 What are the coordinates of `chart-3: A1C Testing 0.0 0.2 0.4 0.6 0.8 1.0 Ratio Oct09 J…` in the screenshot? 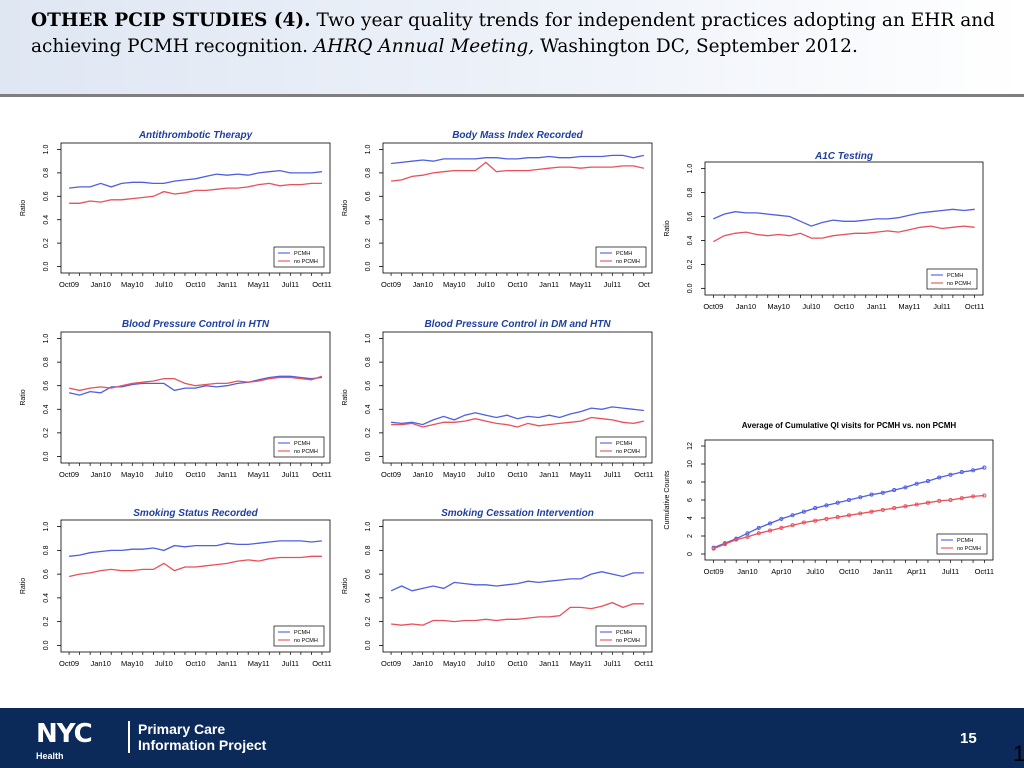 It's located at (824, 231).